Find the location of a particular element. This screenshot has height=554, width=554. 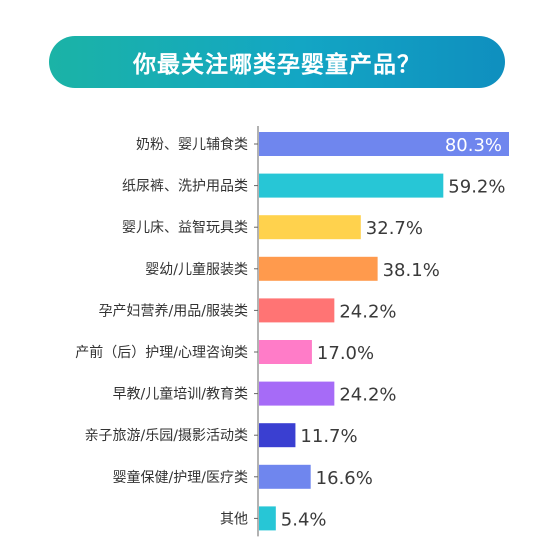

category-label: 产前（后）护理/心理咨询类 is located at coordinates (161, 352).